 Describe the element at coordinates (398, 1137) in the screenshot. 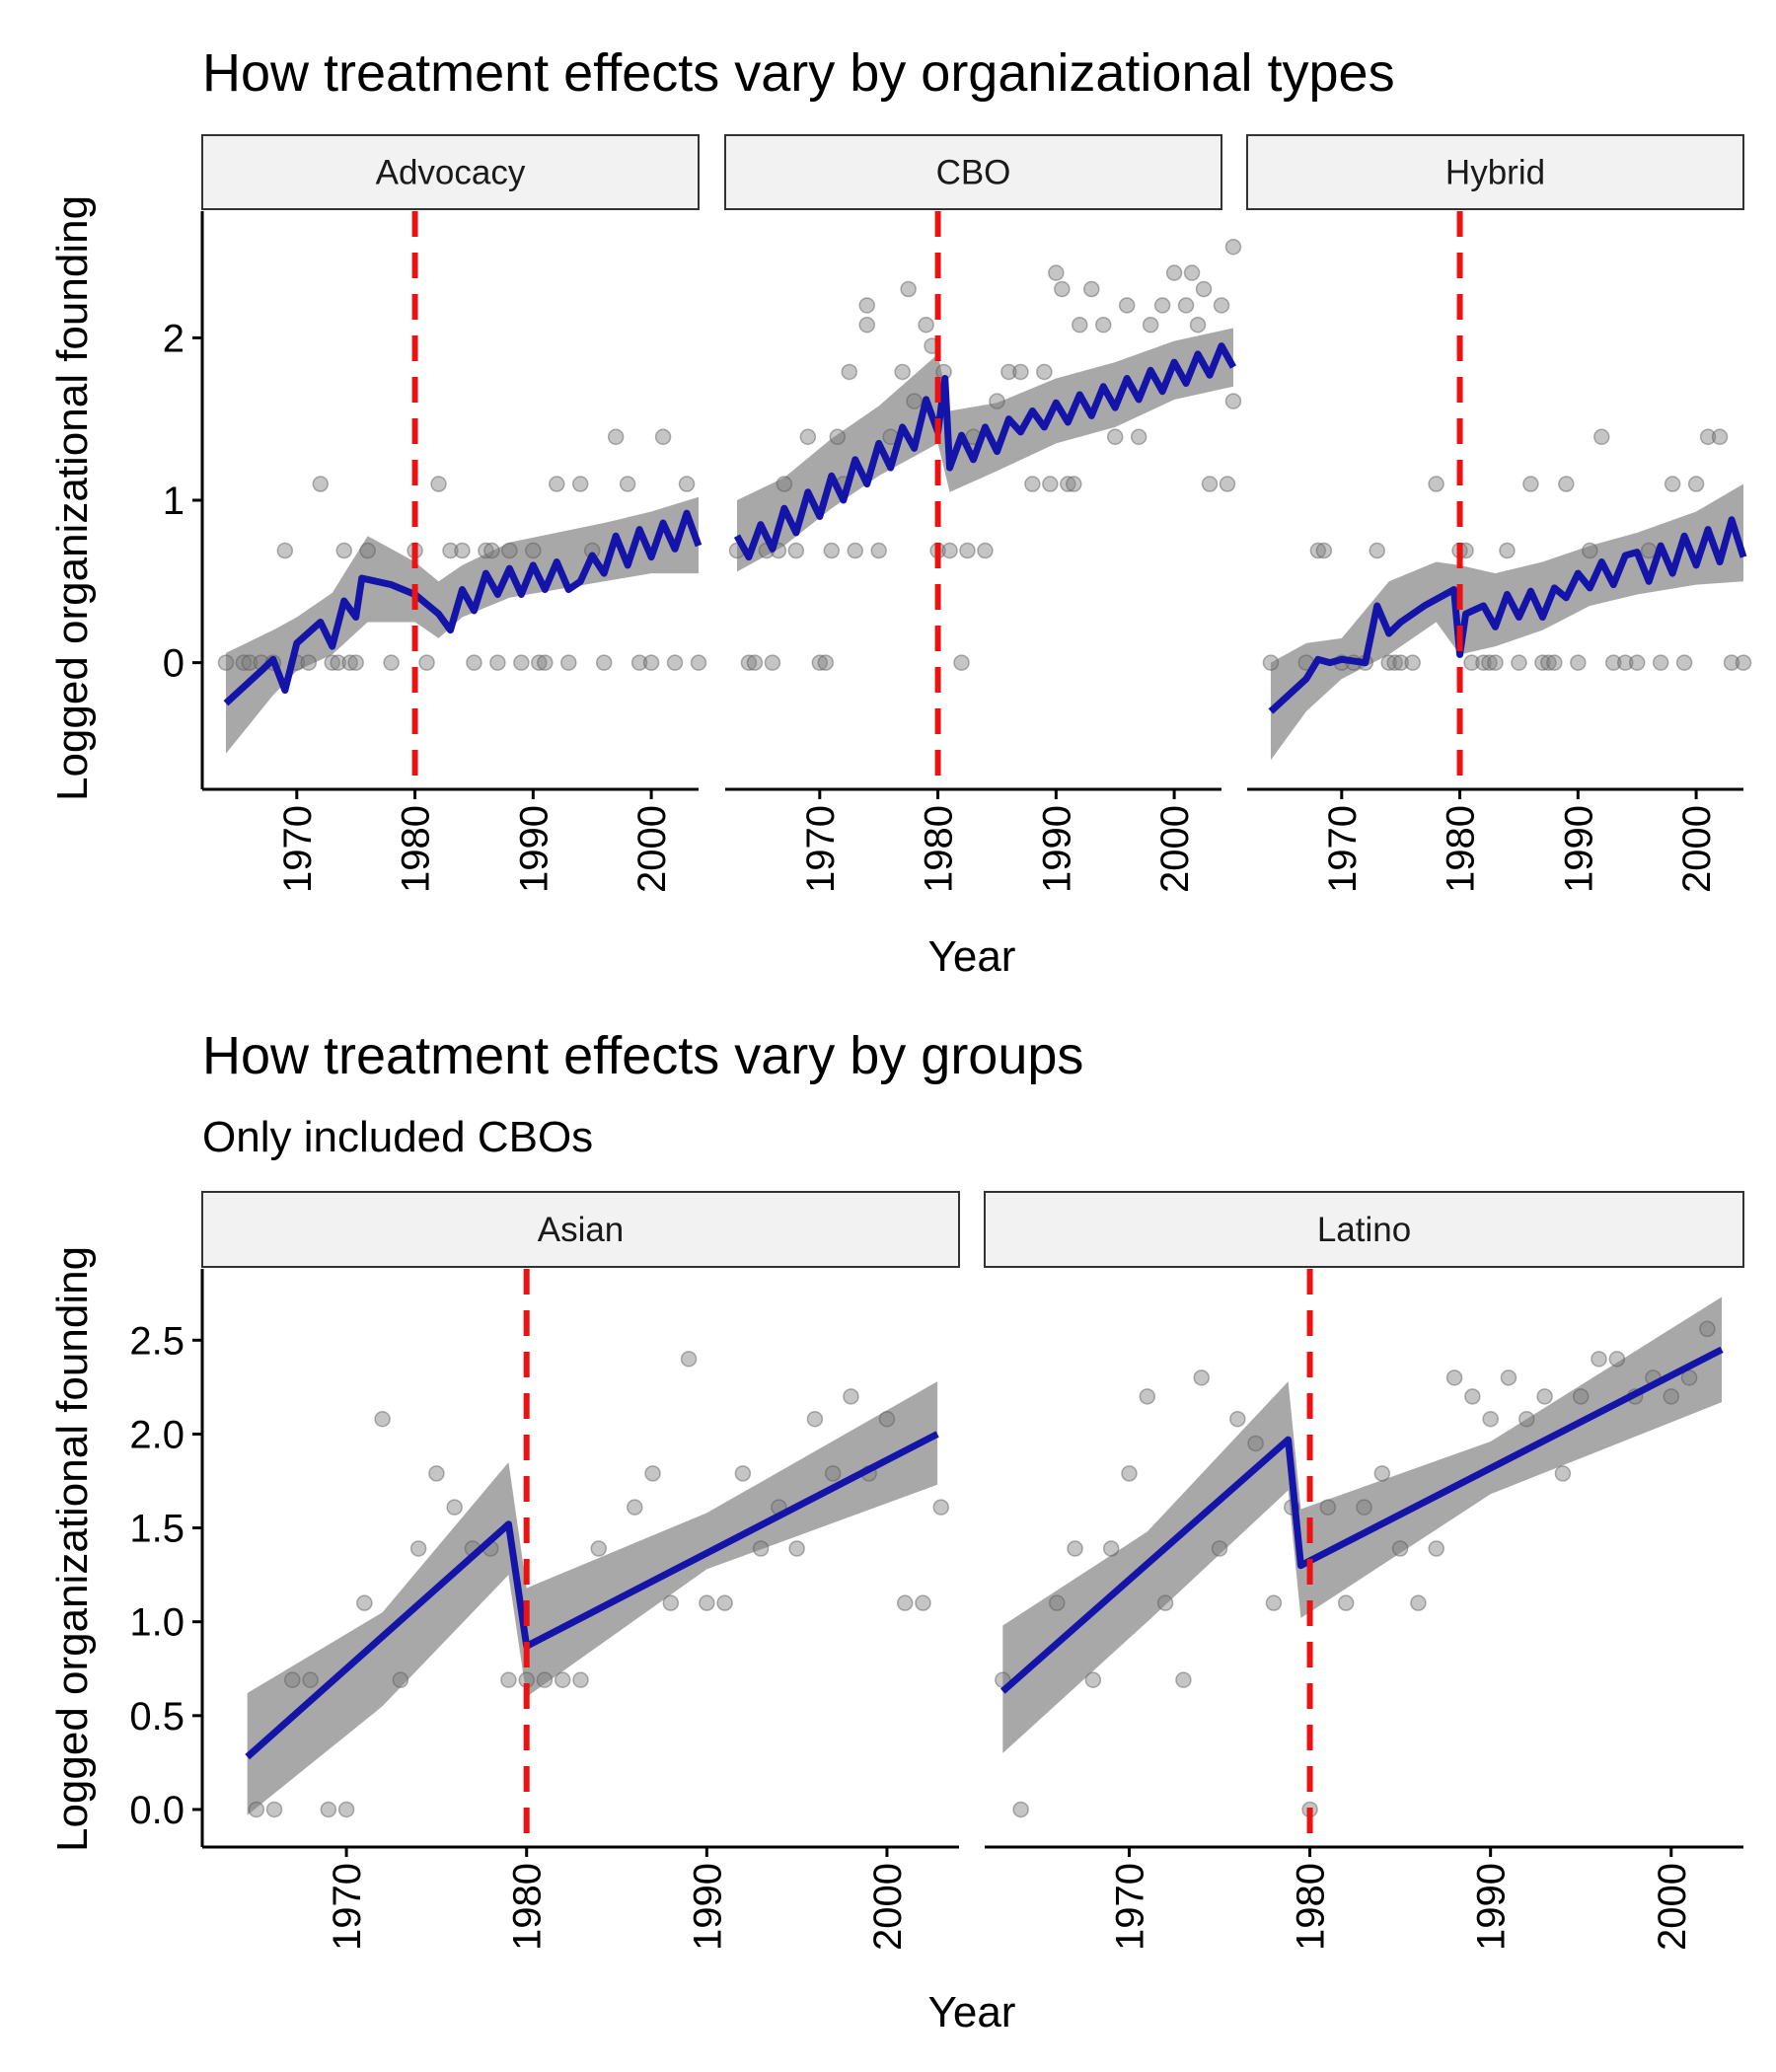

I see `chart-bottom-subtitle: Only included CBOs` at that location.